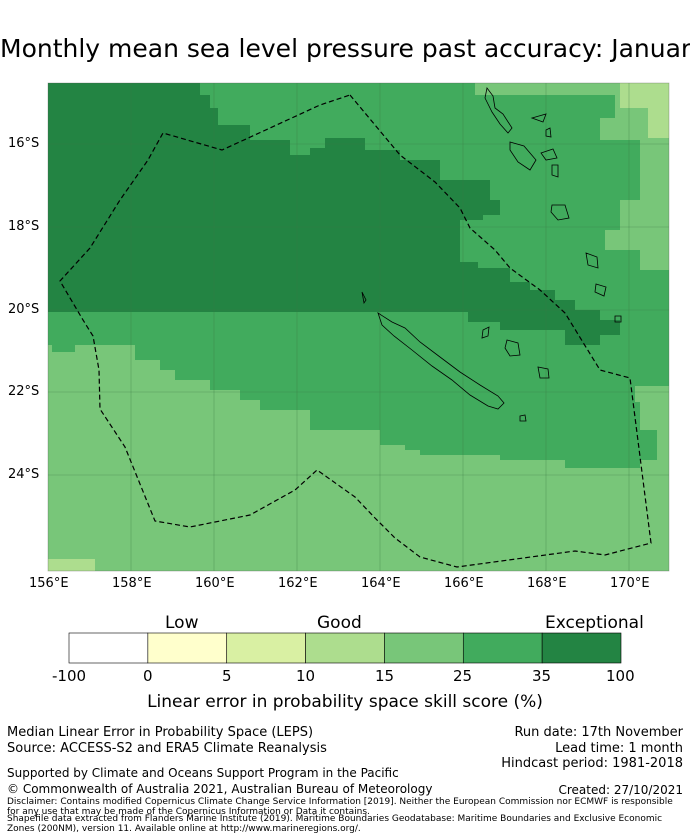 This screenshot has width=690, height=839. What do you see at coordinates (24, 474) in the screenshot?
I see `lat-label: 24°S` at bounding box center [24, 474].